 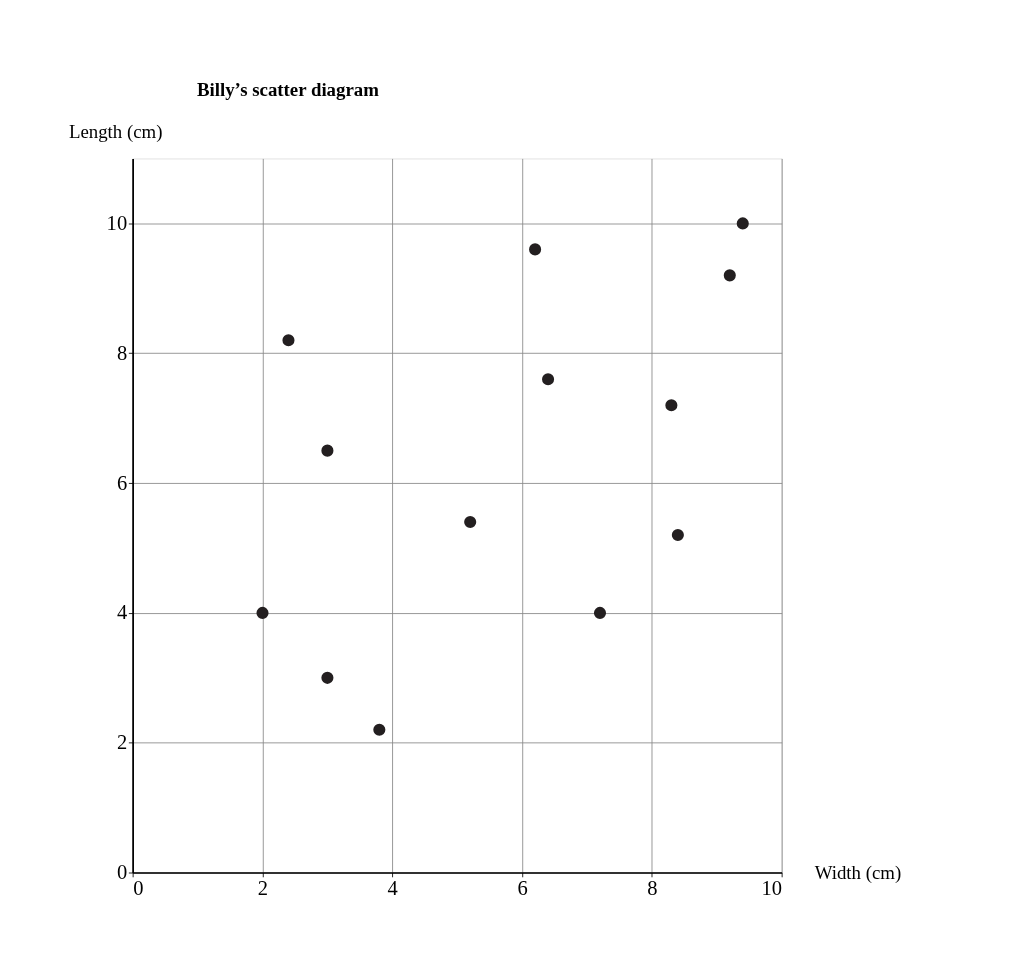 I want to click on y-tick-label: 6, so click(x=122, y=482).